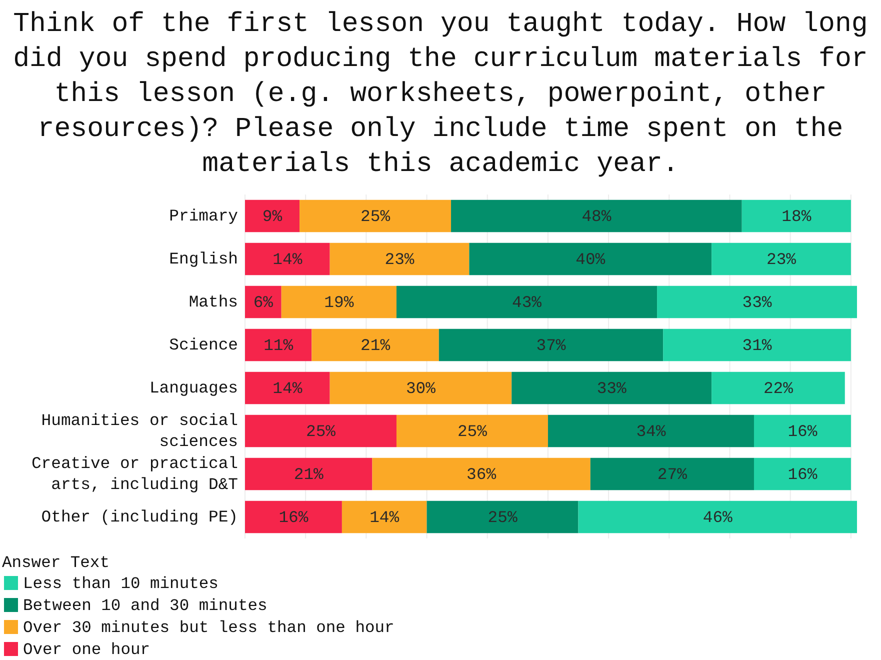 This screenshot has height=660, width=881. Describe the element at coordinates (213, 302) in the screenshot. I see `y-tick-label: Maths` at that location.